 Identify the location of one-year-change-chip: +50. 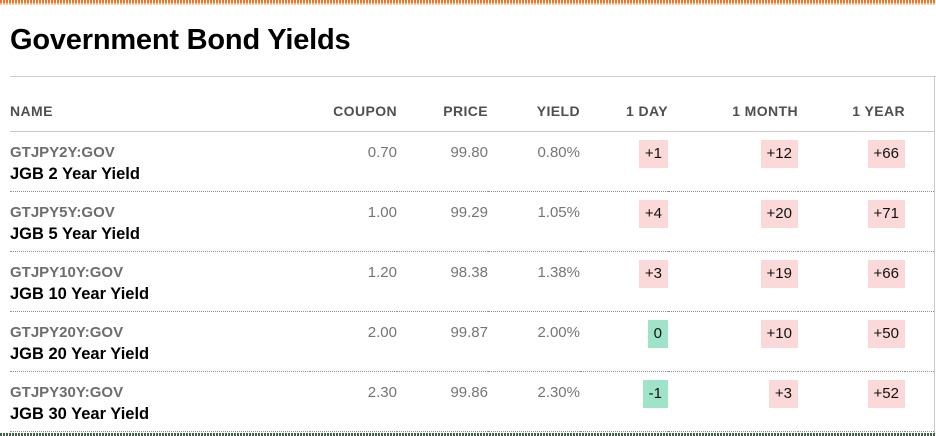
(886, 334).